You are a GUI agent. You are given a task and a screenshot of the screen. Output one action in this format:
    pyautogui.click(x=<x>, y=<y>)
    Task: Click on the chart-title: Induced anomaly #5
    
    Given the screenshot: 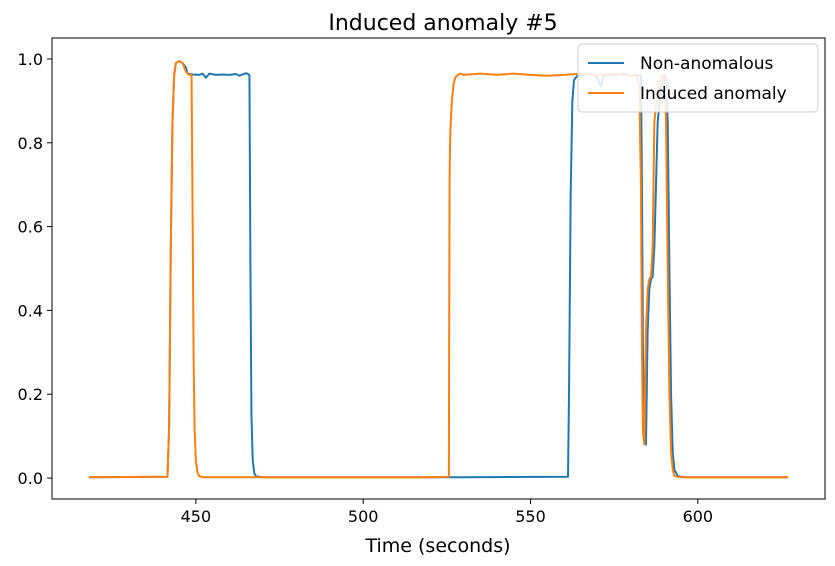 What is the action you would take?
    pyautogui.click(x=442, y=23)
    